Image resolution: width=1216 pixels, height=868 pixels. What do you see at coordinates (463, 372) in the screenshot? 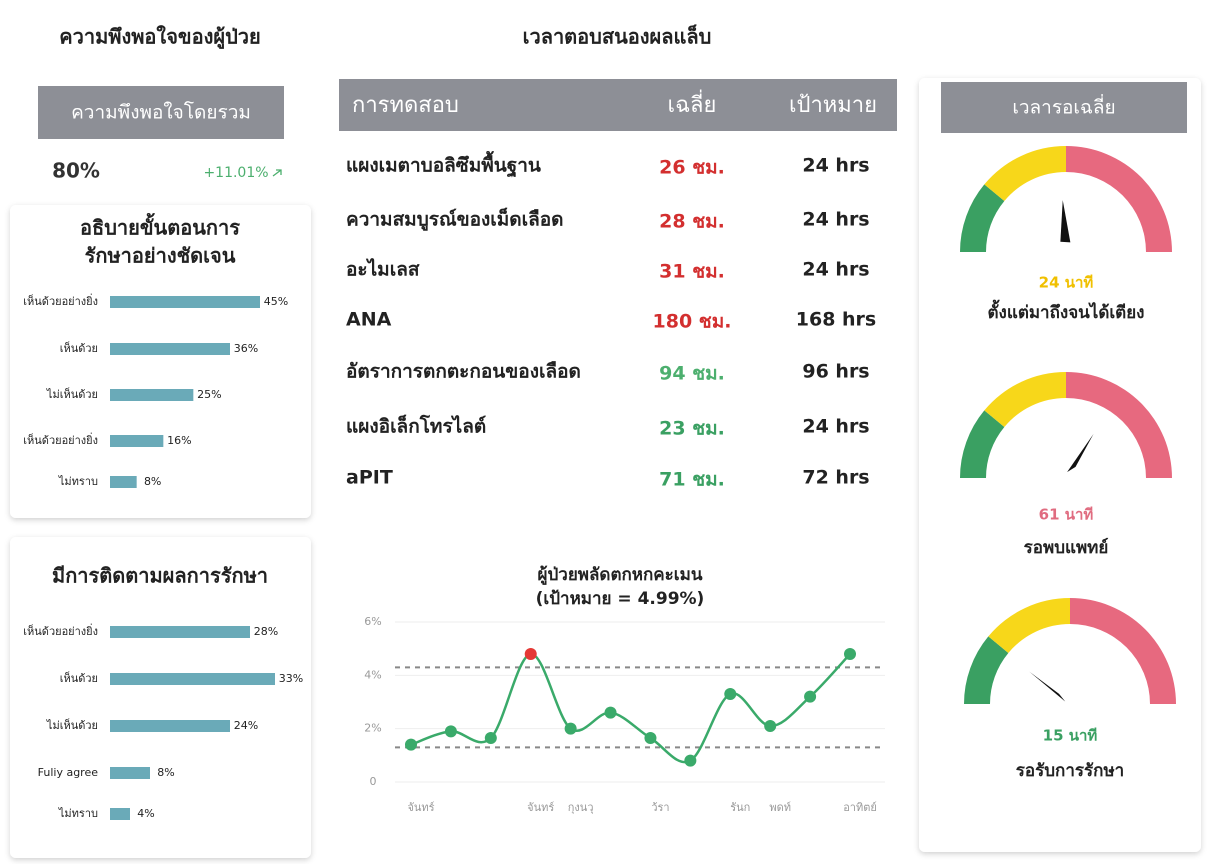
I see `test-name: อัตราการตกตะกอนของเลือด` at bounding box center [463, 372].